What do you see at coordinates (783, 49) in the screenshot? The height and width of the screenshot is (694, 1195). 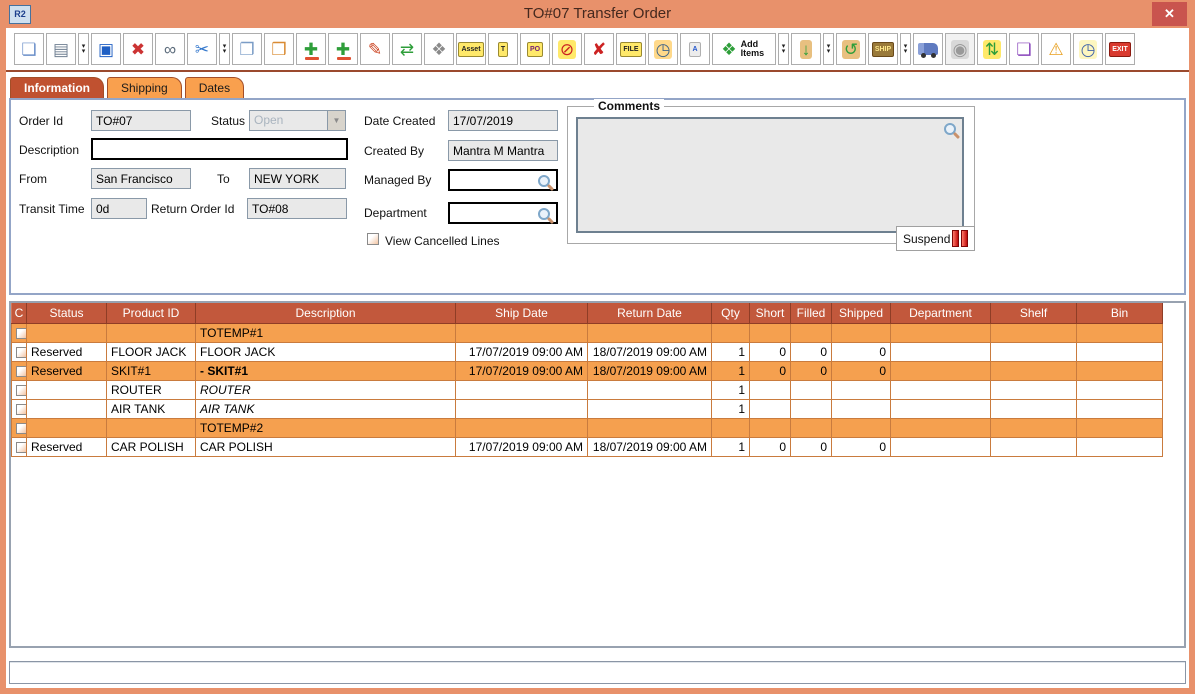 I see `add-items-dropdown: ▾ ▾` at bounding box center [783, 49].